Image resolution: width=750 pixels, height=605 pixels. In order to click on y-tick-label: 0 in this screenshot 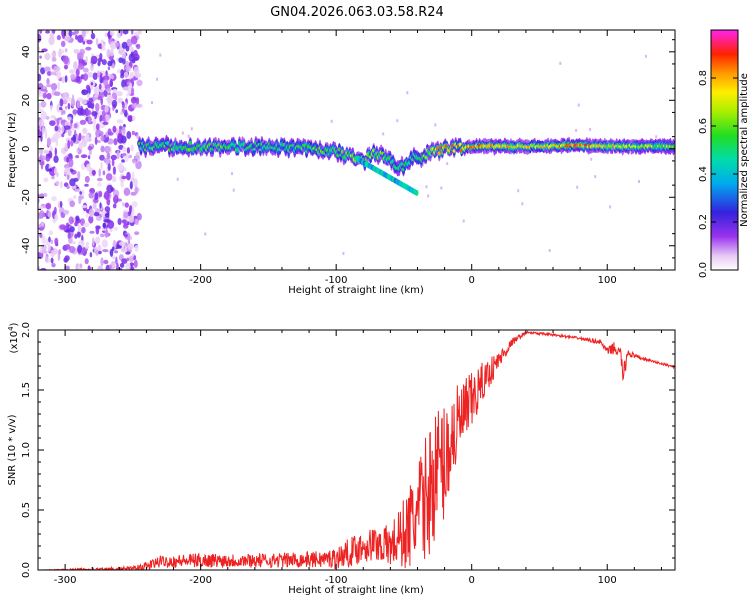, I will do `click(26, 149)`.